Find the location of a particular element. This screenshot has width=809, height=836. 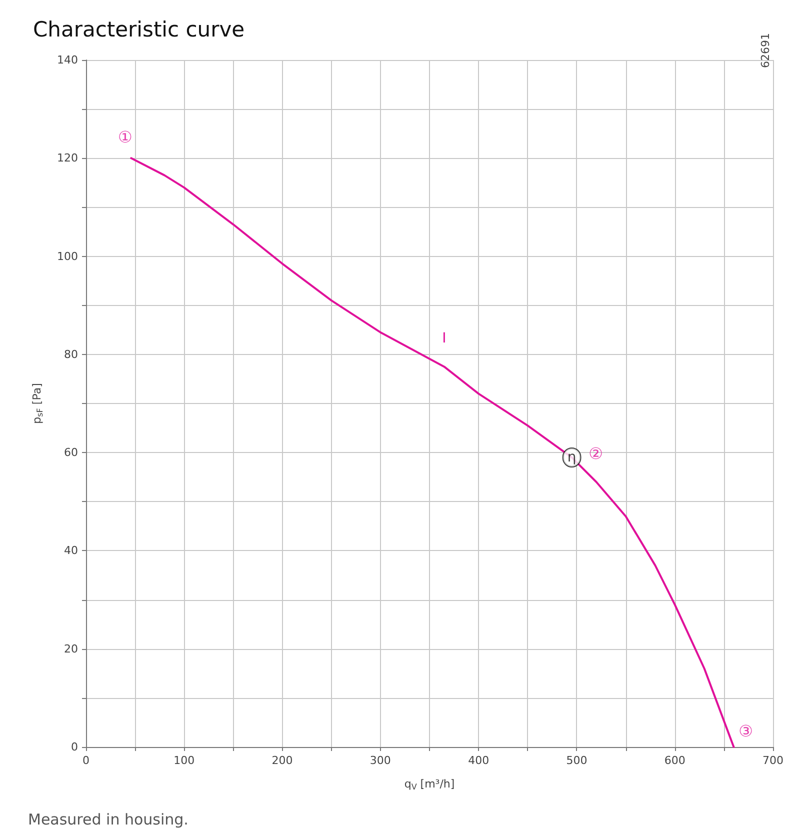

y-tick-label: 80 is located at coordinates (71, 354).